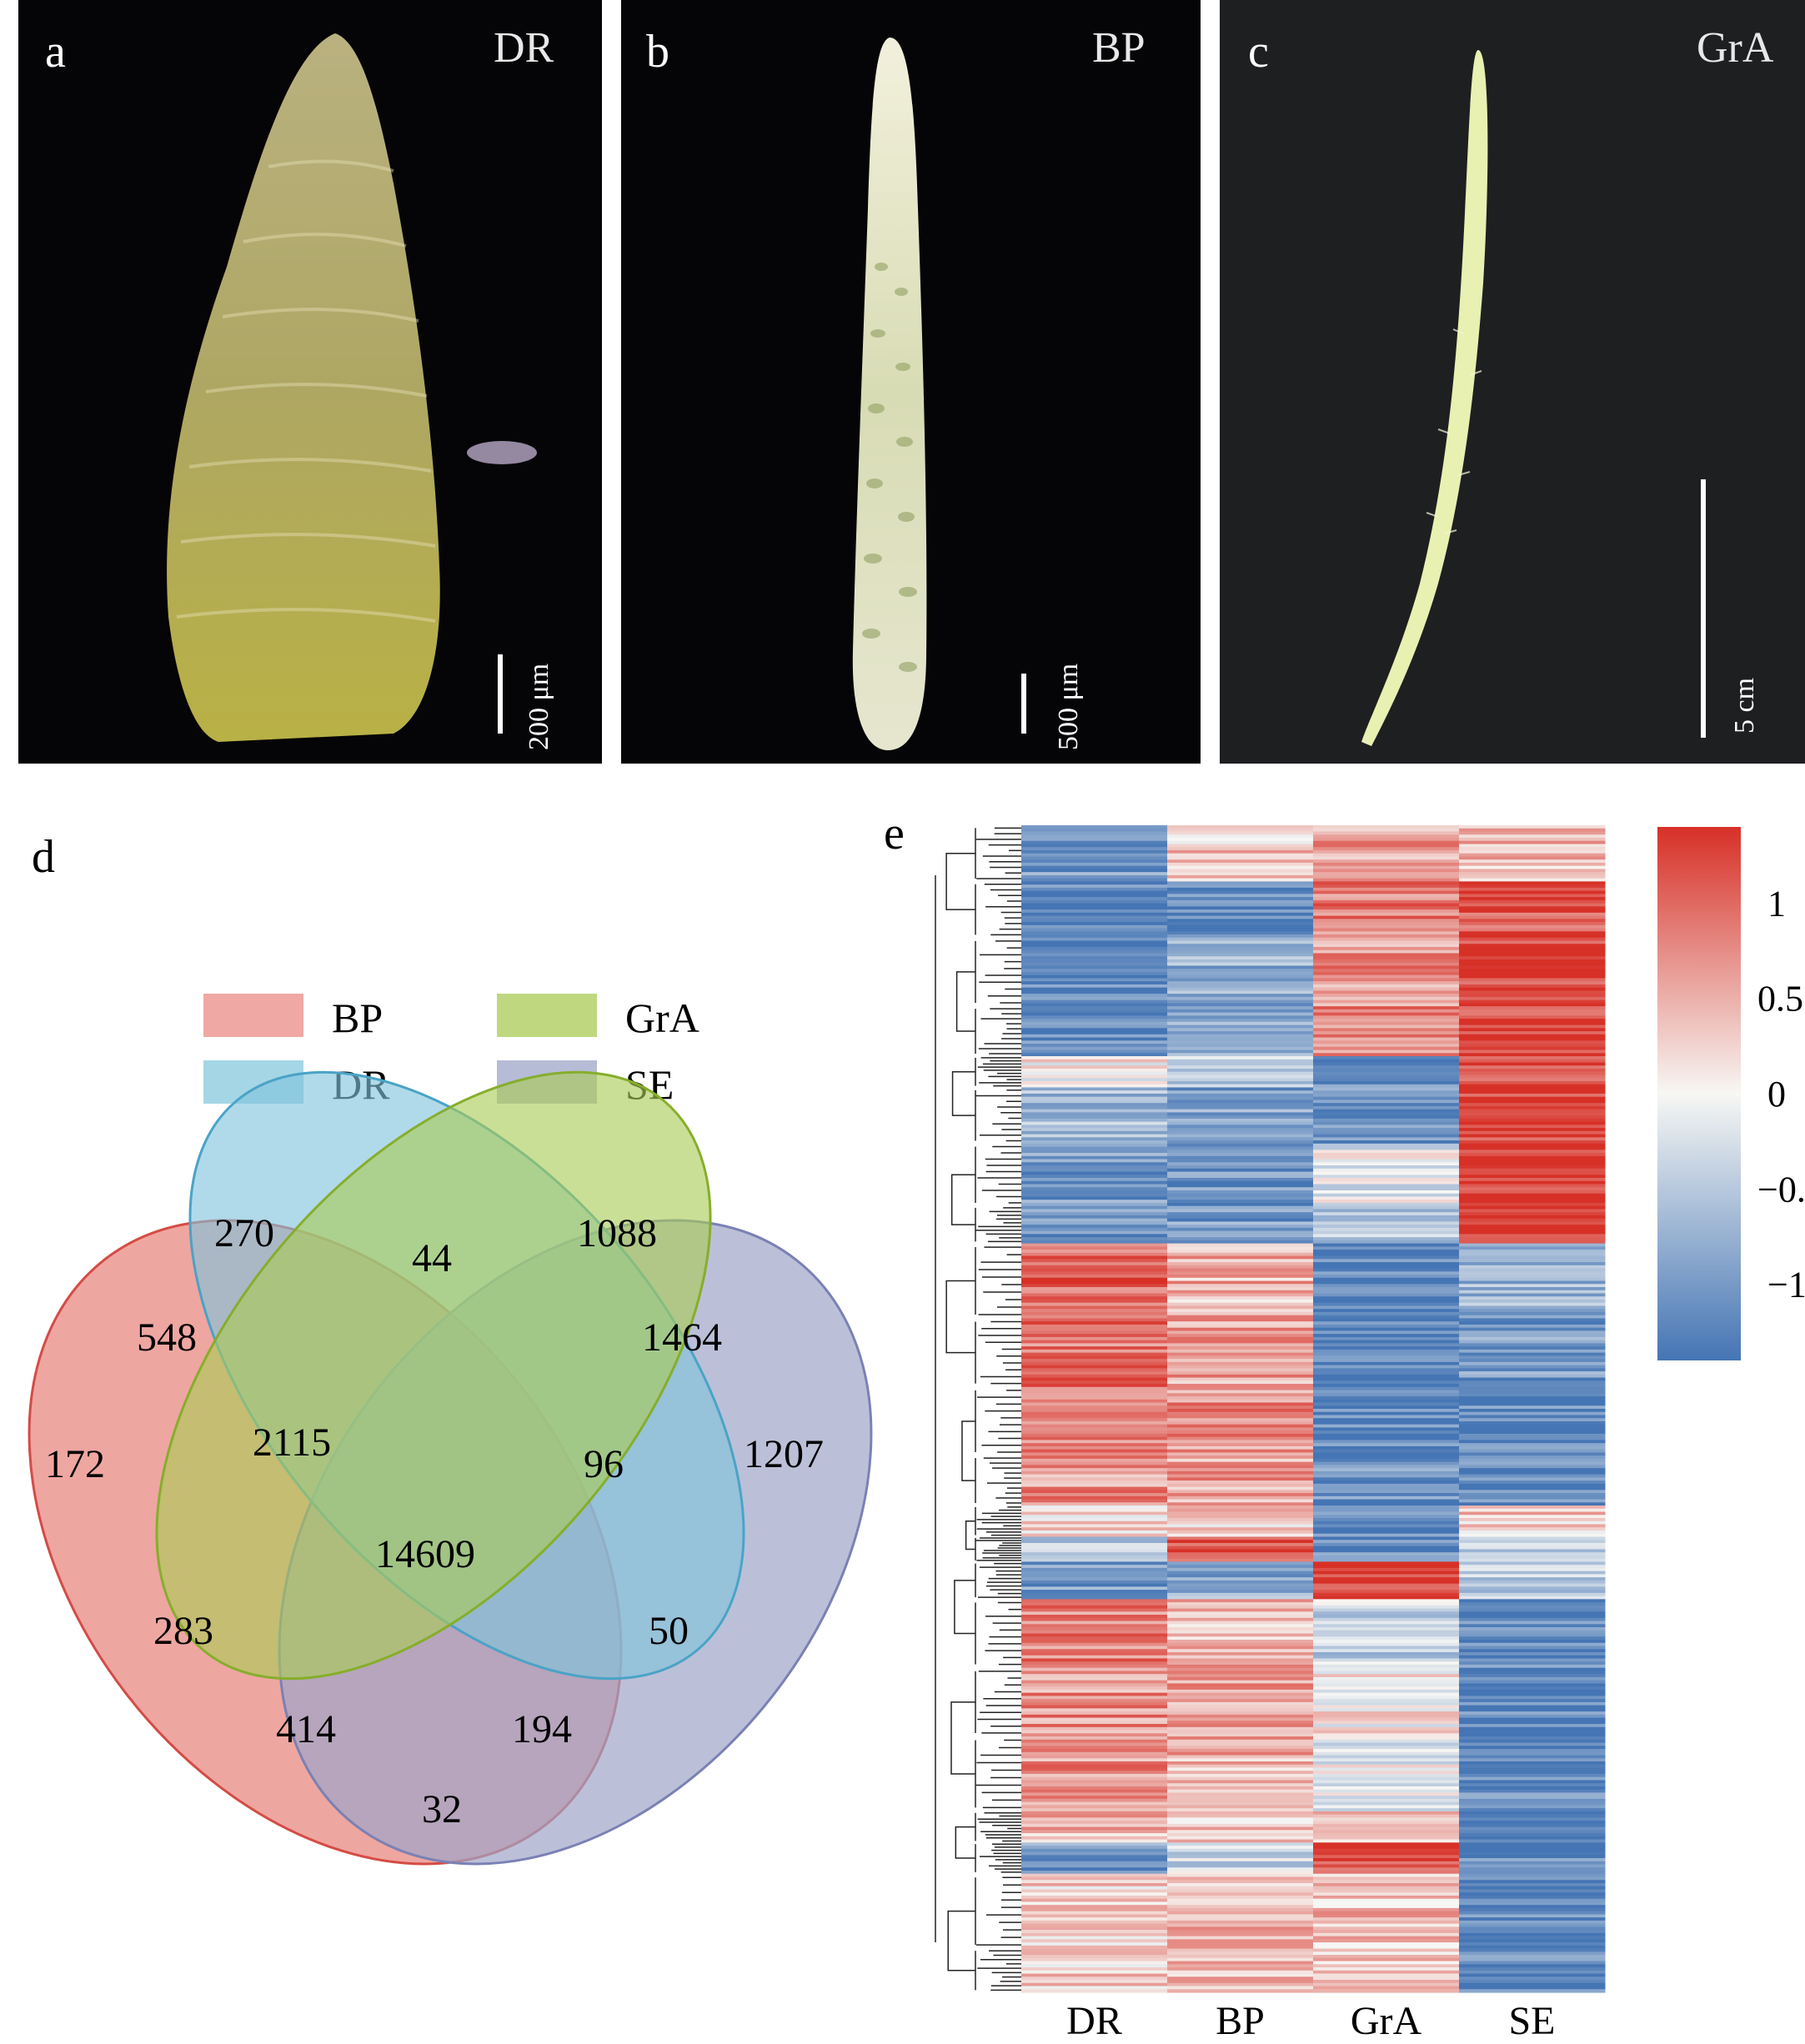  What do you see at coordinates (939, 394) in the screenshot?
I see `bp-specimen-illustration` at bounding box center [939, 394].